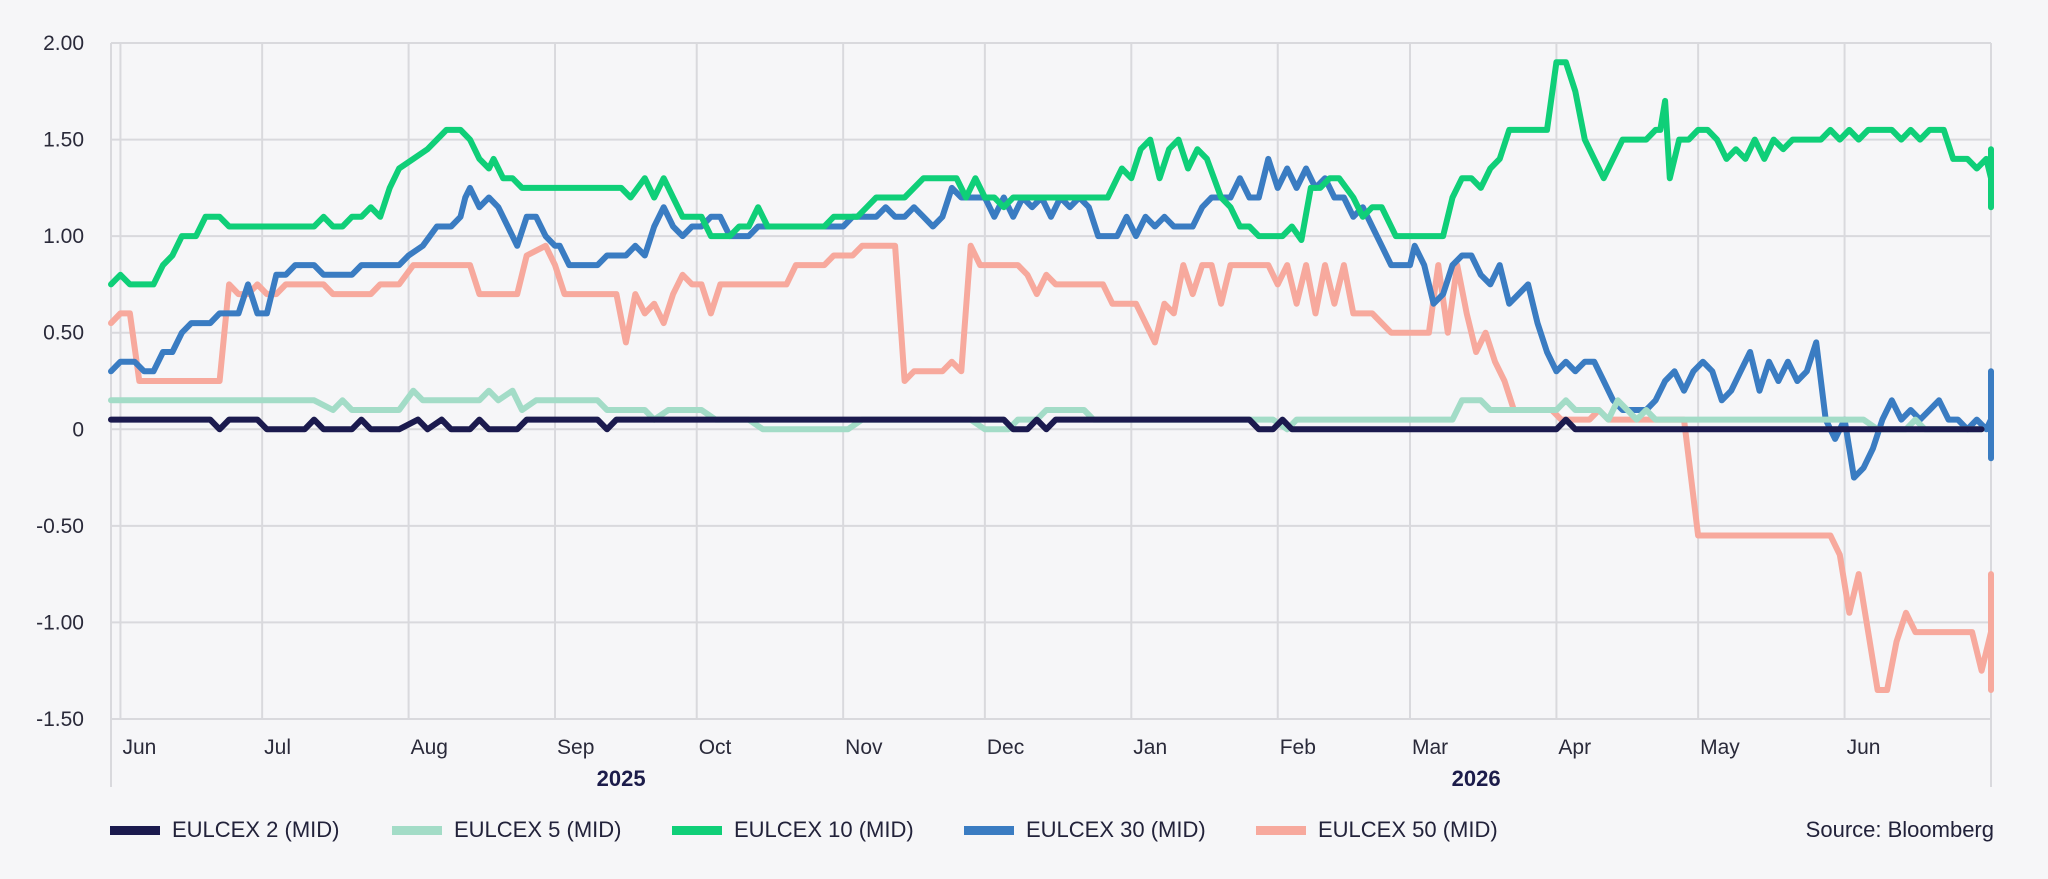  I want to click on x-tick-label: Jan, so click(1150, 747).